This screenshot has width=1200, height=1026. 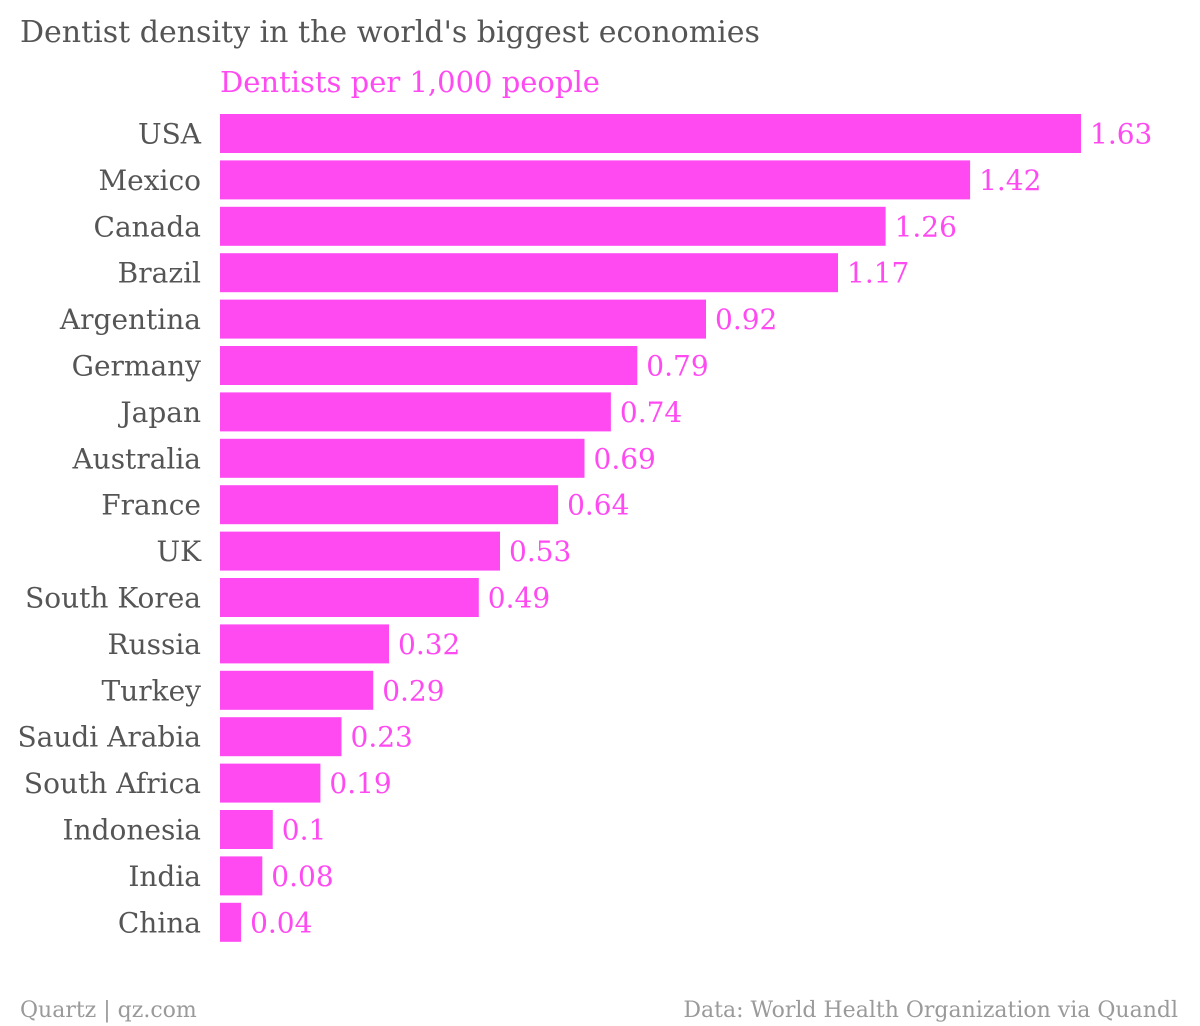 What do you see at coordinates (281, 922) in the screenshot?
I see `value-label: 0.04` at bounding box center [281, 922].